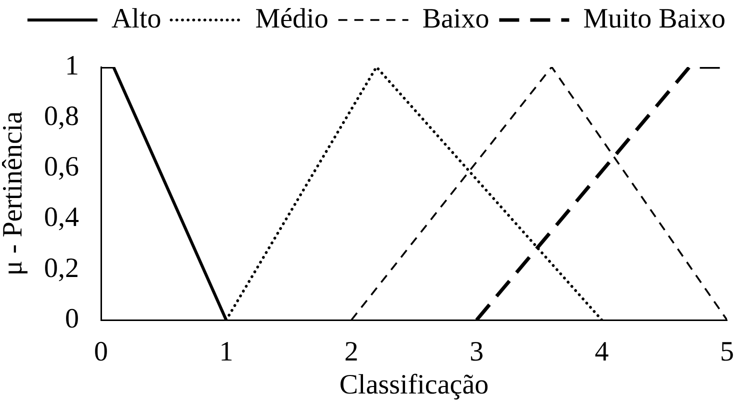 The width and height of the screenshot is (753, 400). I want to click on y-tick-label: 0,8, so click(61, 116).